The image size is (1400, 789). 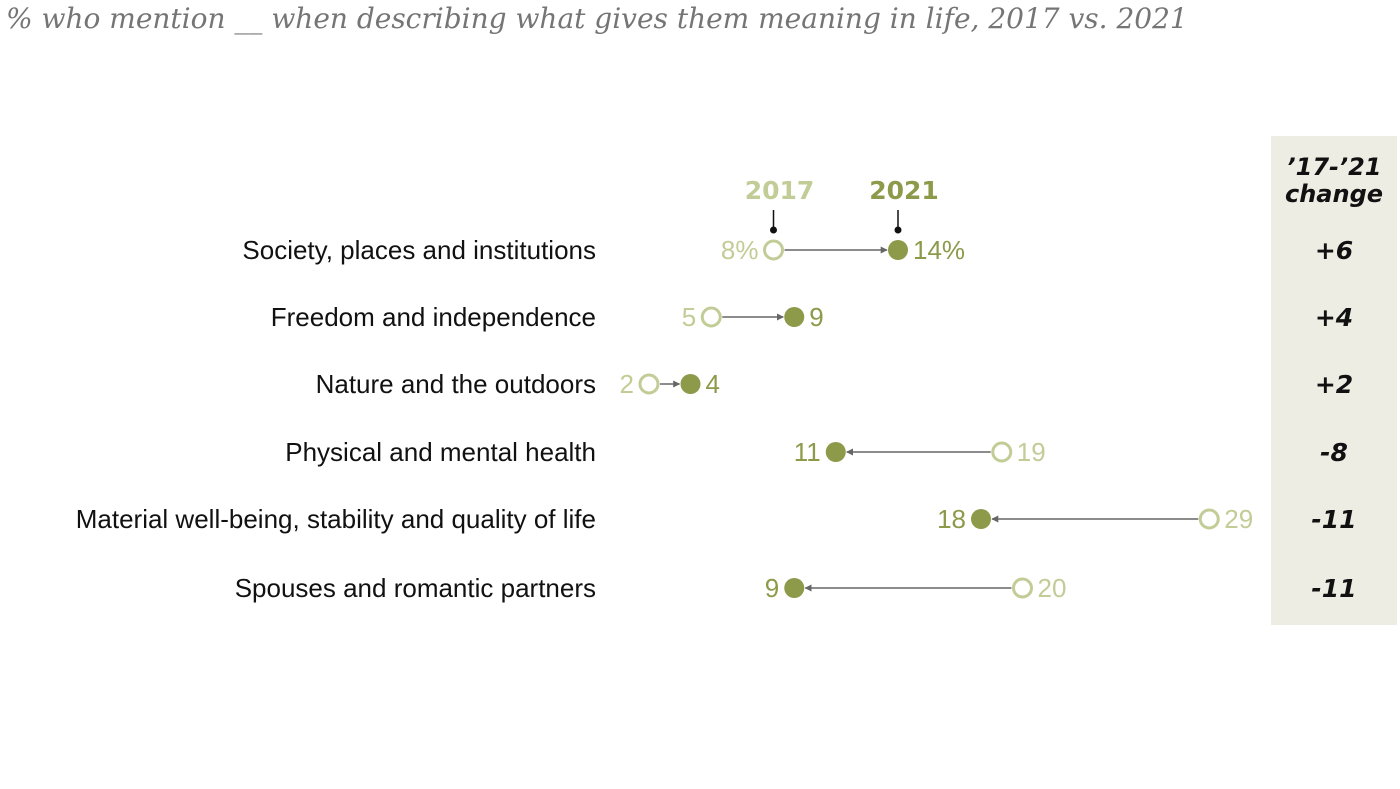 I want to click on chart-row: Physical and mental health 19 11 -8, so click(x=816, y=452).